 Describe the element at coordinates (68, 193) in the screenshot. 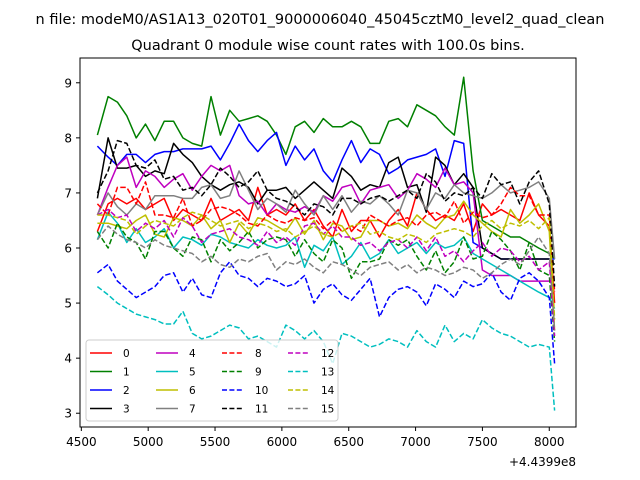

I see `y-tick-label: 7` at that location.